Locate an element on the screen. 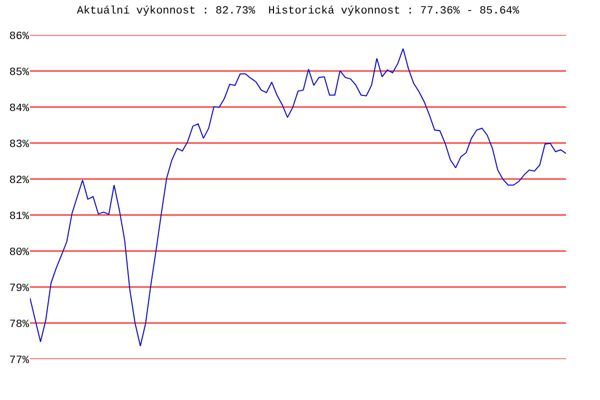 This screenshot has width=600, height=400. y-tick-label: 83% is located at coordinates (19, 144).